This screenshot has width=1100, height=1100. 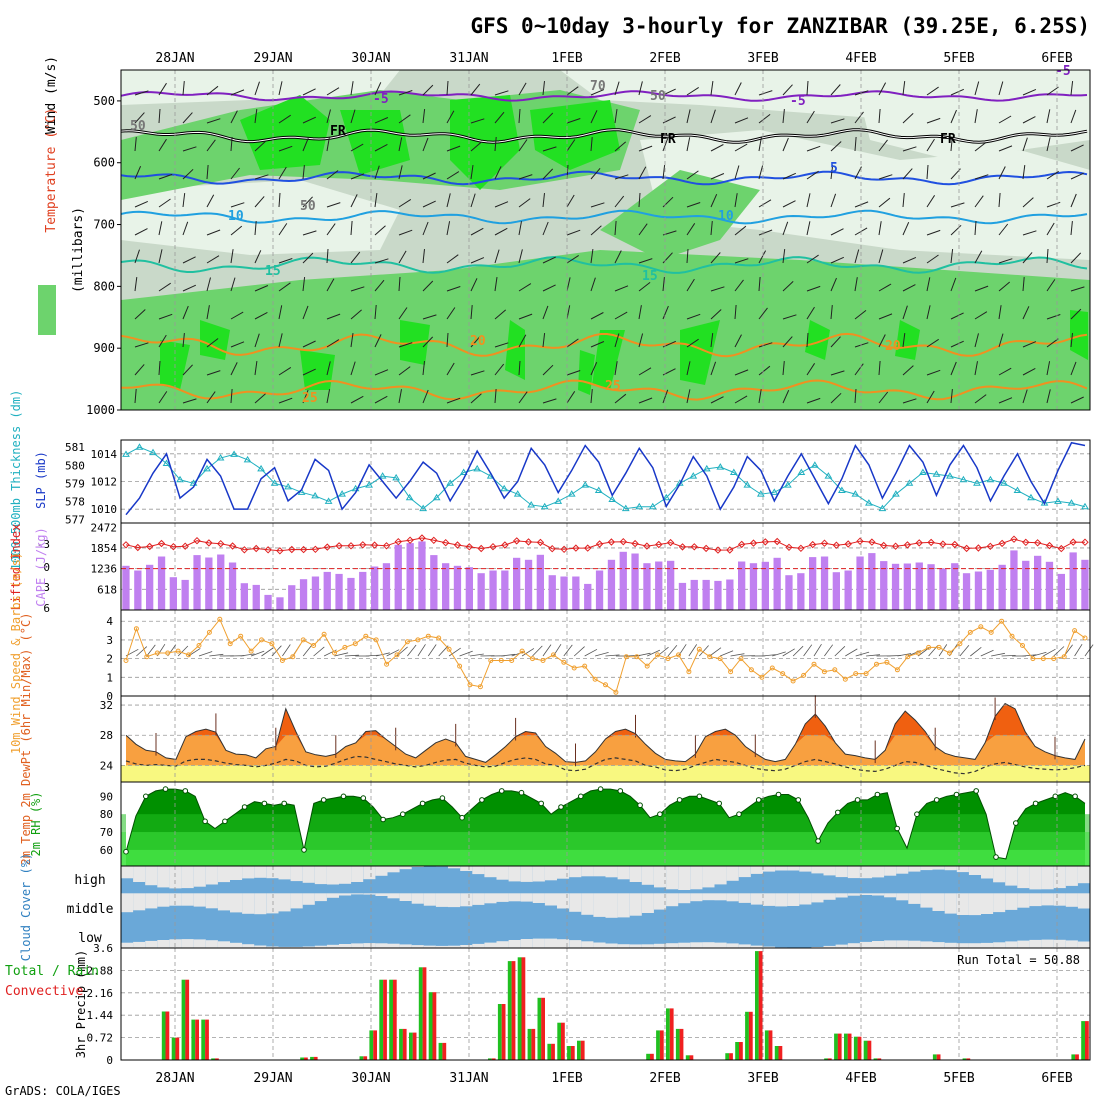 What do you see at coordinates (370, 58) in the screenshot?
I see `top-date-label: 30JAN` at bounding box center [370, 58].